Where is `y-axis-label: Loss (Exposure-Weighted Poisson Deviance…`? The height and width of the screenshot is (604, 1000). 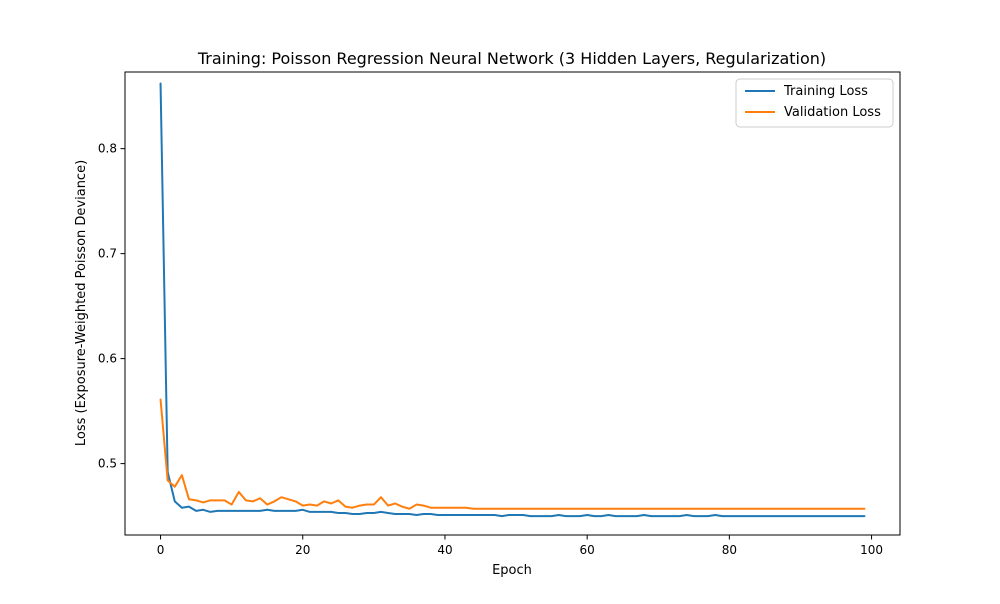 y-axis-label: Loss (Exposure-Weighted Poisson Deviance… is located at coordinates (81, 303).